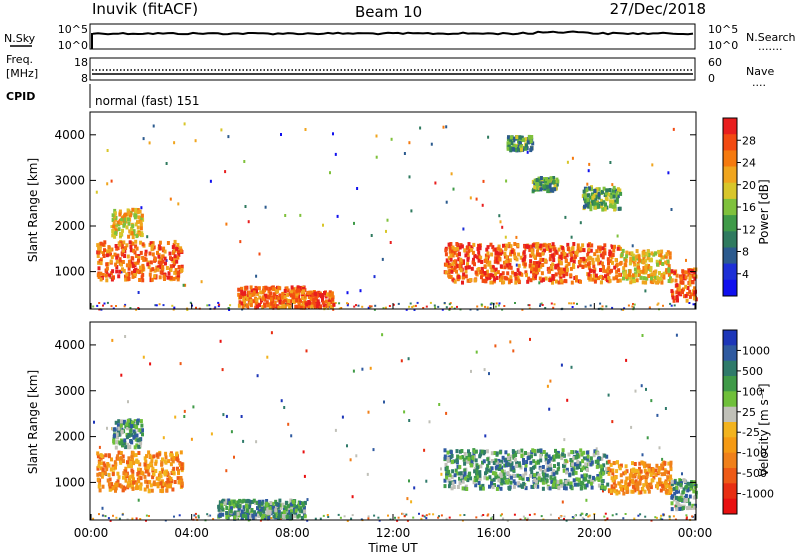 Image resolution: width=800 pixels, height=554 pixels. What do you see at coordinates (730, 368) in the screenshot?
I see `colorbar-swatch` at bounding box center [730, 368].